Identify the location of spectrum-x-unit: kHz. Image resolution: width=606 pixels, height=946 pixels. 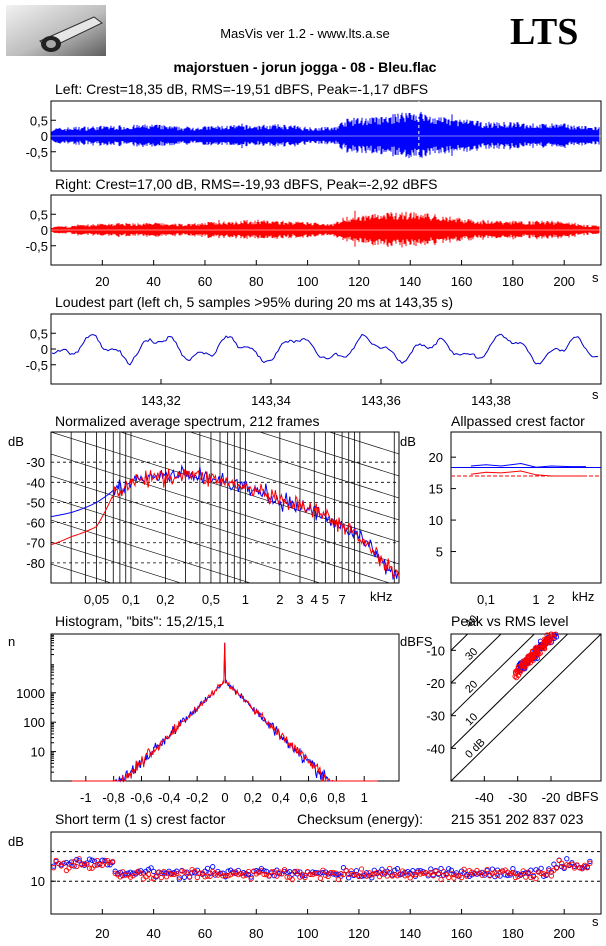
(381, 596).